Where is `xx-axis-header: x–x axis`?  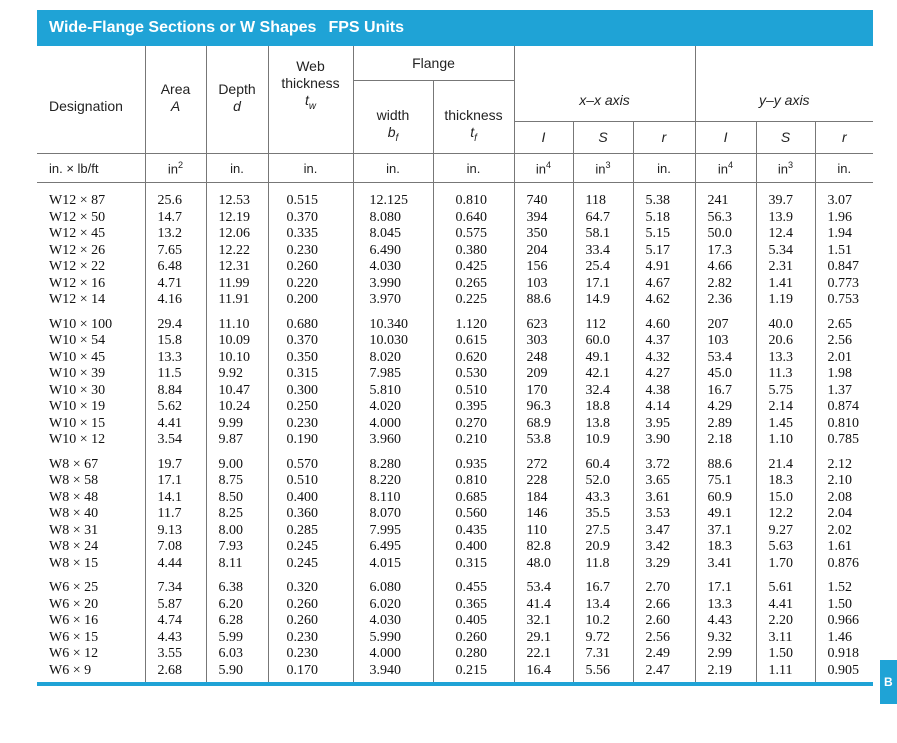
xx-axis-header: x–x axis is located at coordinates (604, 101).